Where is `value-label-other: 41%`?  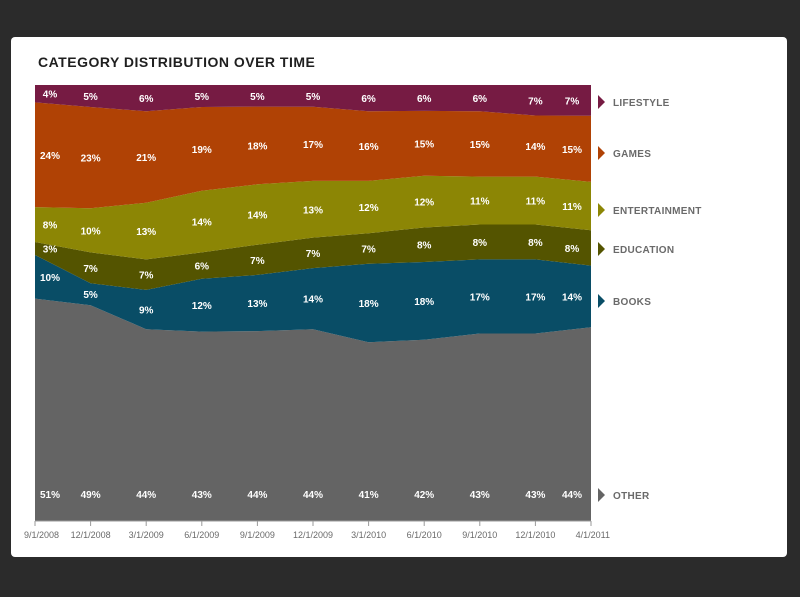
value-label-other: 41% is located at coordinates (369, 495).